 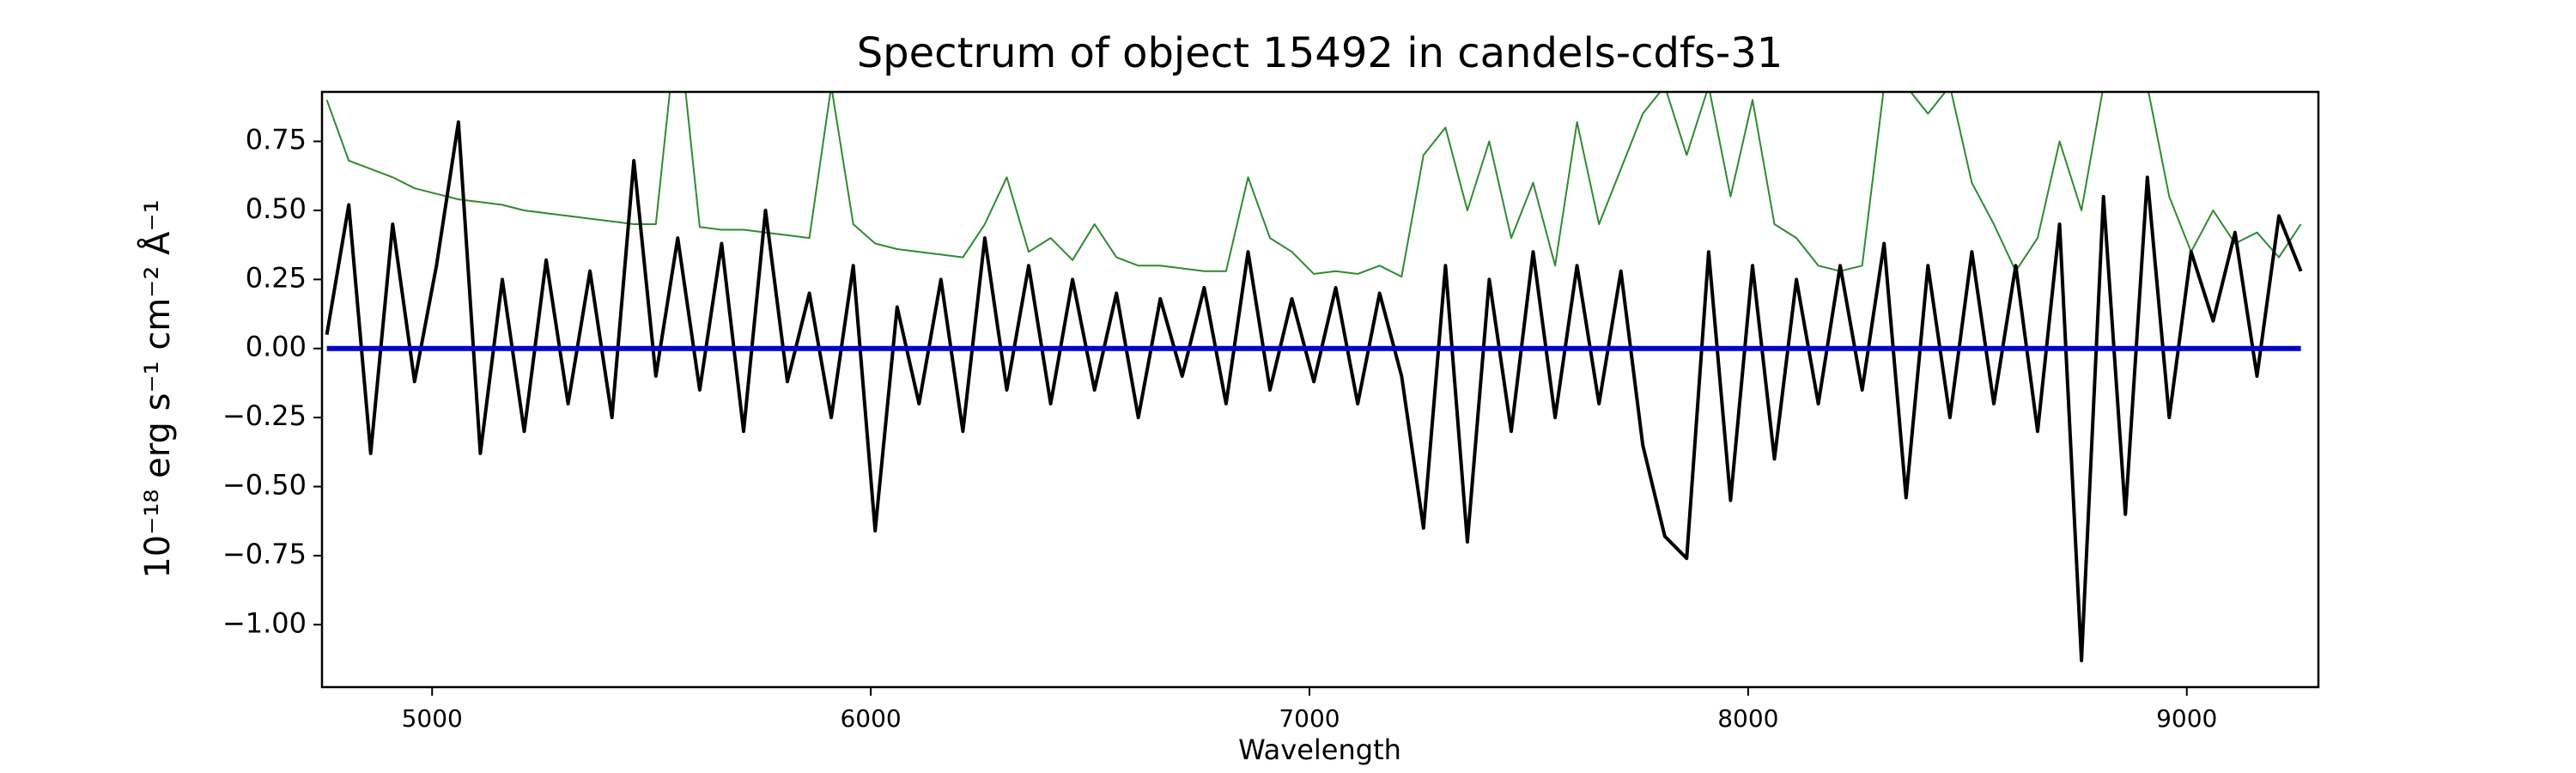 I want to click on x-tick-label: 7000, so click(x=1309, y=718).